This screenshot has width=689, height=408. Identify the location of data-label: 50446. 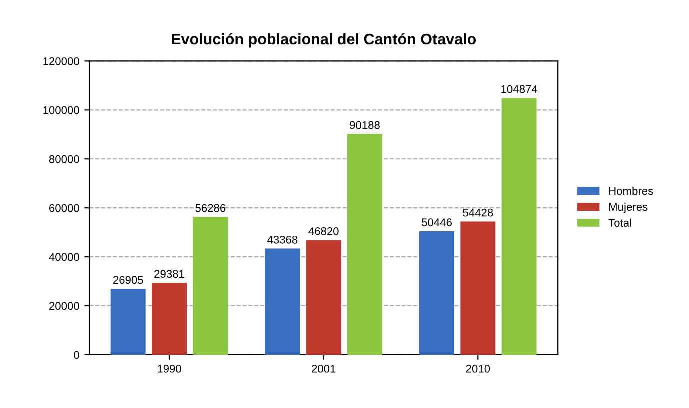
(437, 222).